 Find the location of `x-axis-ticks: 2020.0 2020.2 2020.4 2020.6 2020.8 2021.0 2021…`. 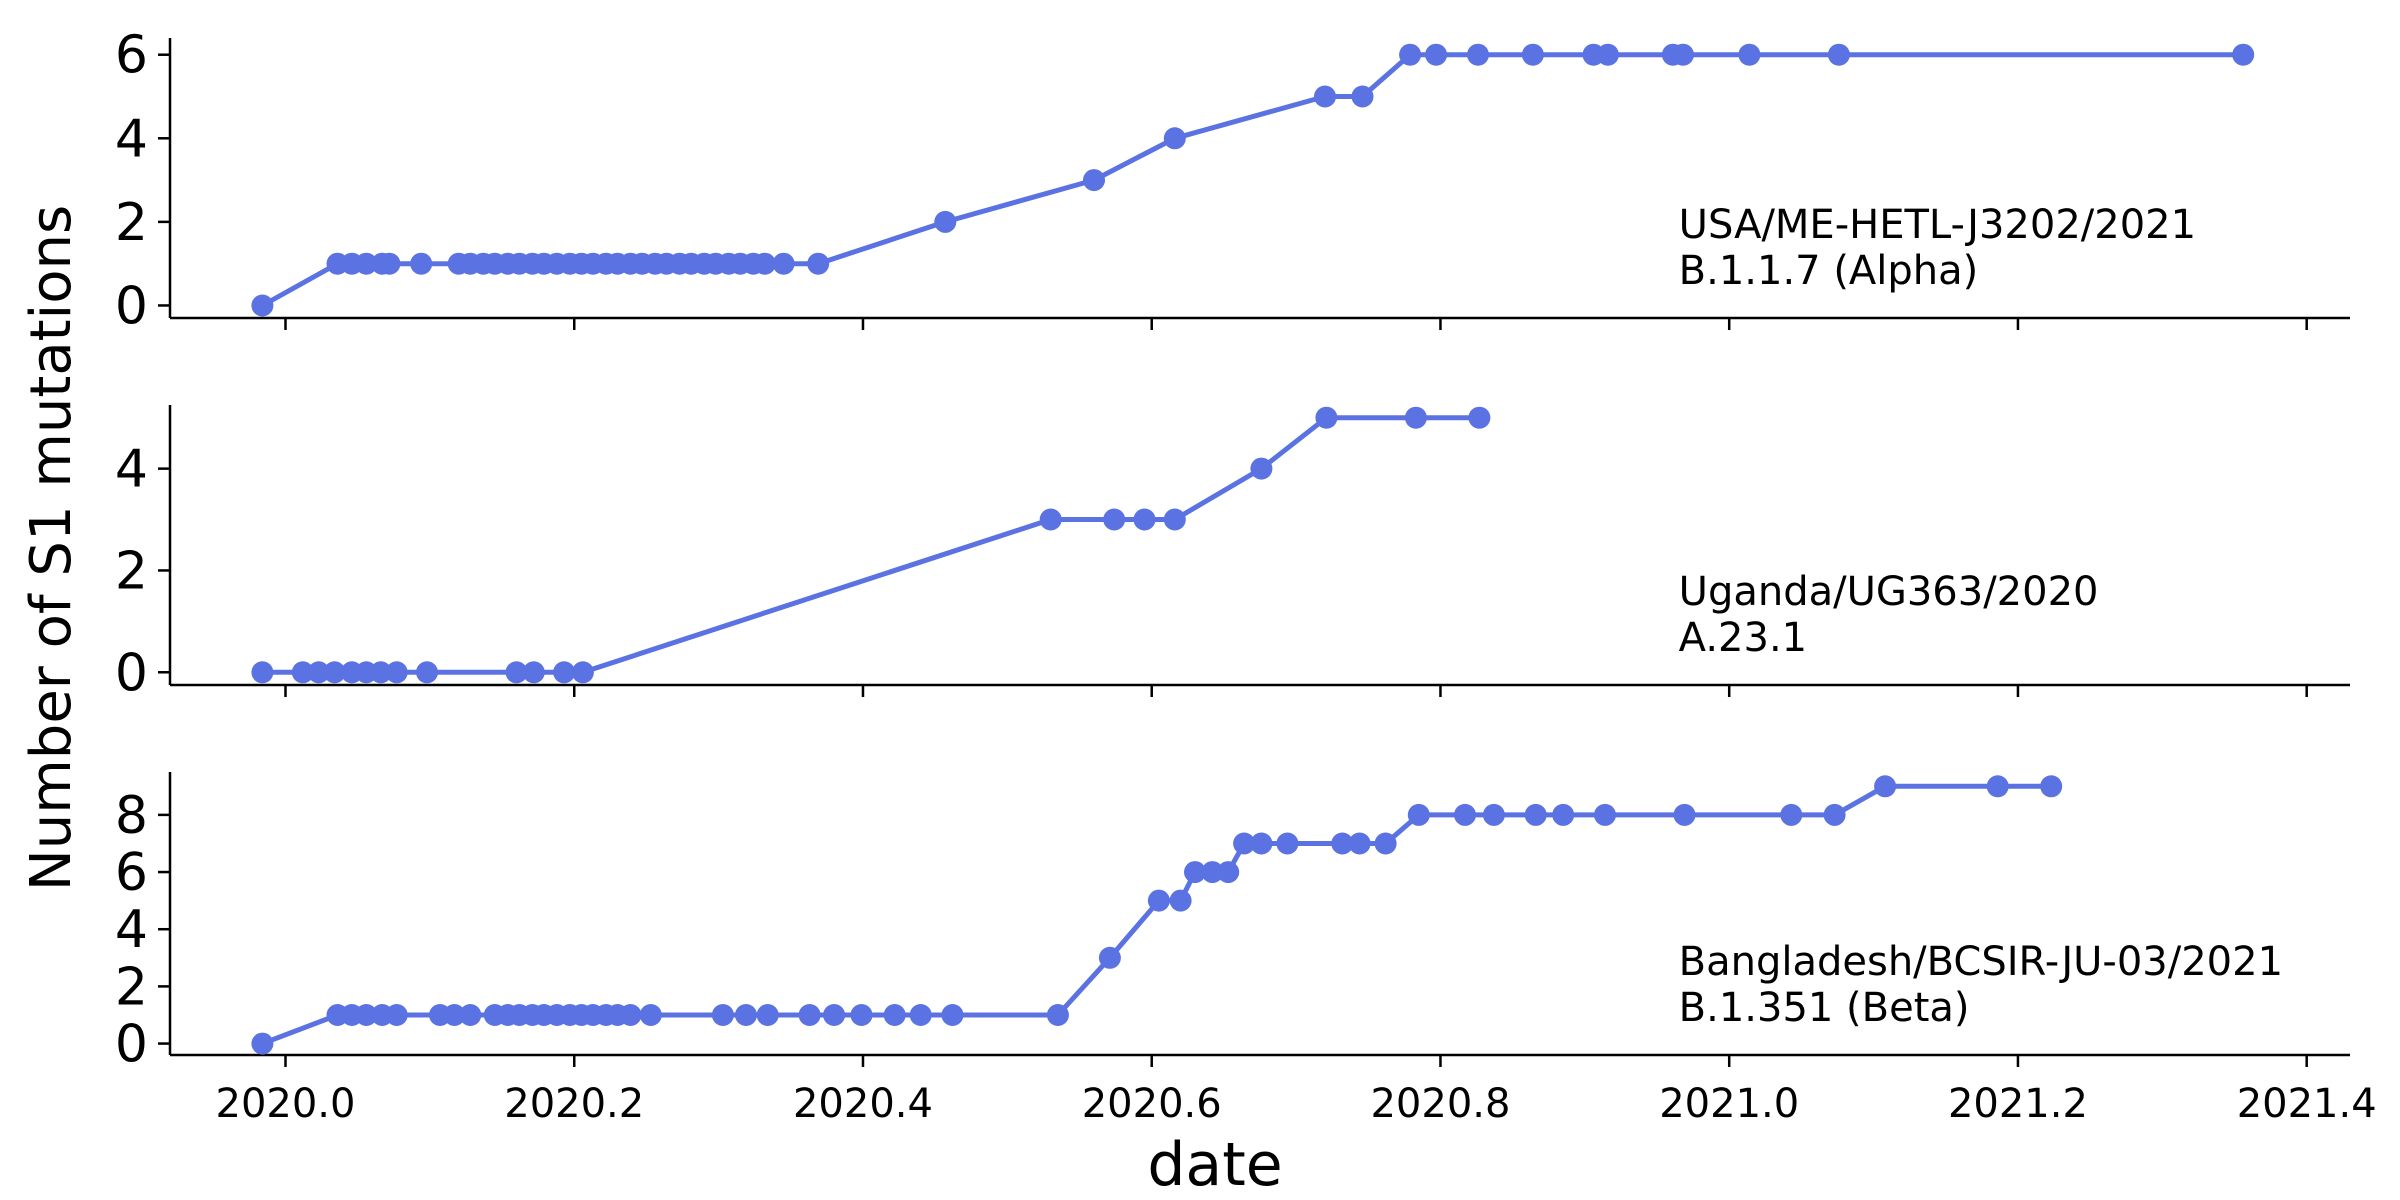

x-axis-ticks: 2020.0 2020.2 2020.4 2020.6 2020.8 2021.0 2021… is located at coordinates (1296, 1104).